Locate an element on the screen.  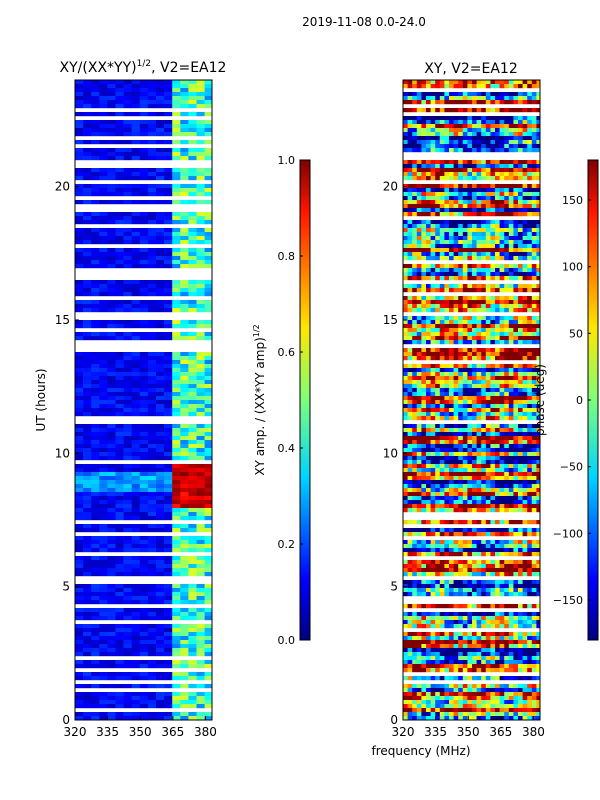
amplitude-colorbar-label: XY amp. / (XX*YY amp)1/2 is located at coordinates (259, 399).